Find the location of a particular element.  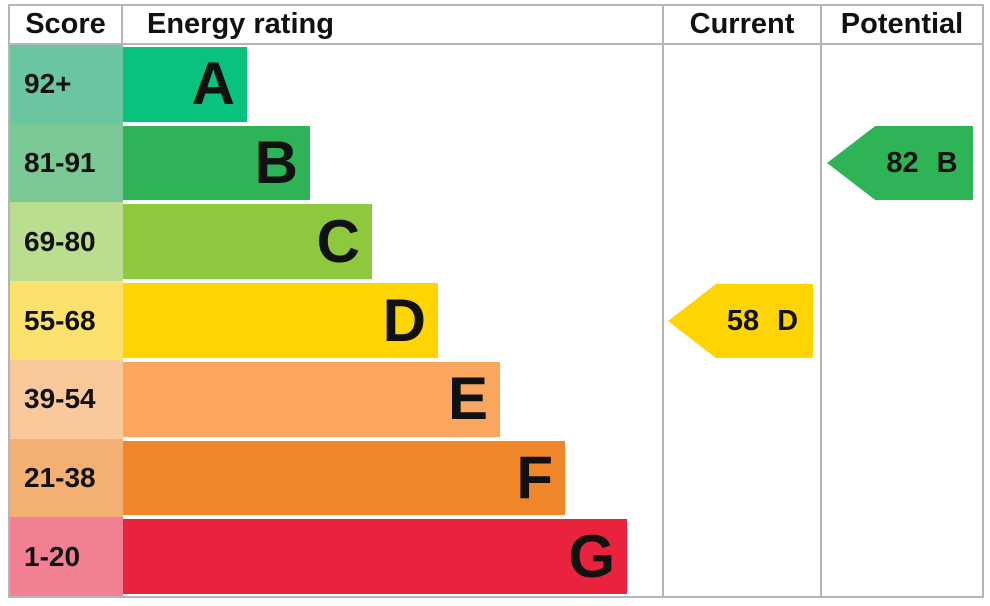

potential-rating-arrow: 82 B is located at coordinates (900, 163).